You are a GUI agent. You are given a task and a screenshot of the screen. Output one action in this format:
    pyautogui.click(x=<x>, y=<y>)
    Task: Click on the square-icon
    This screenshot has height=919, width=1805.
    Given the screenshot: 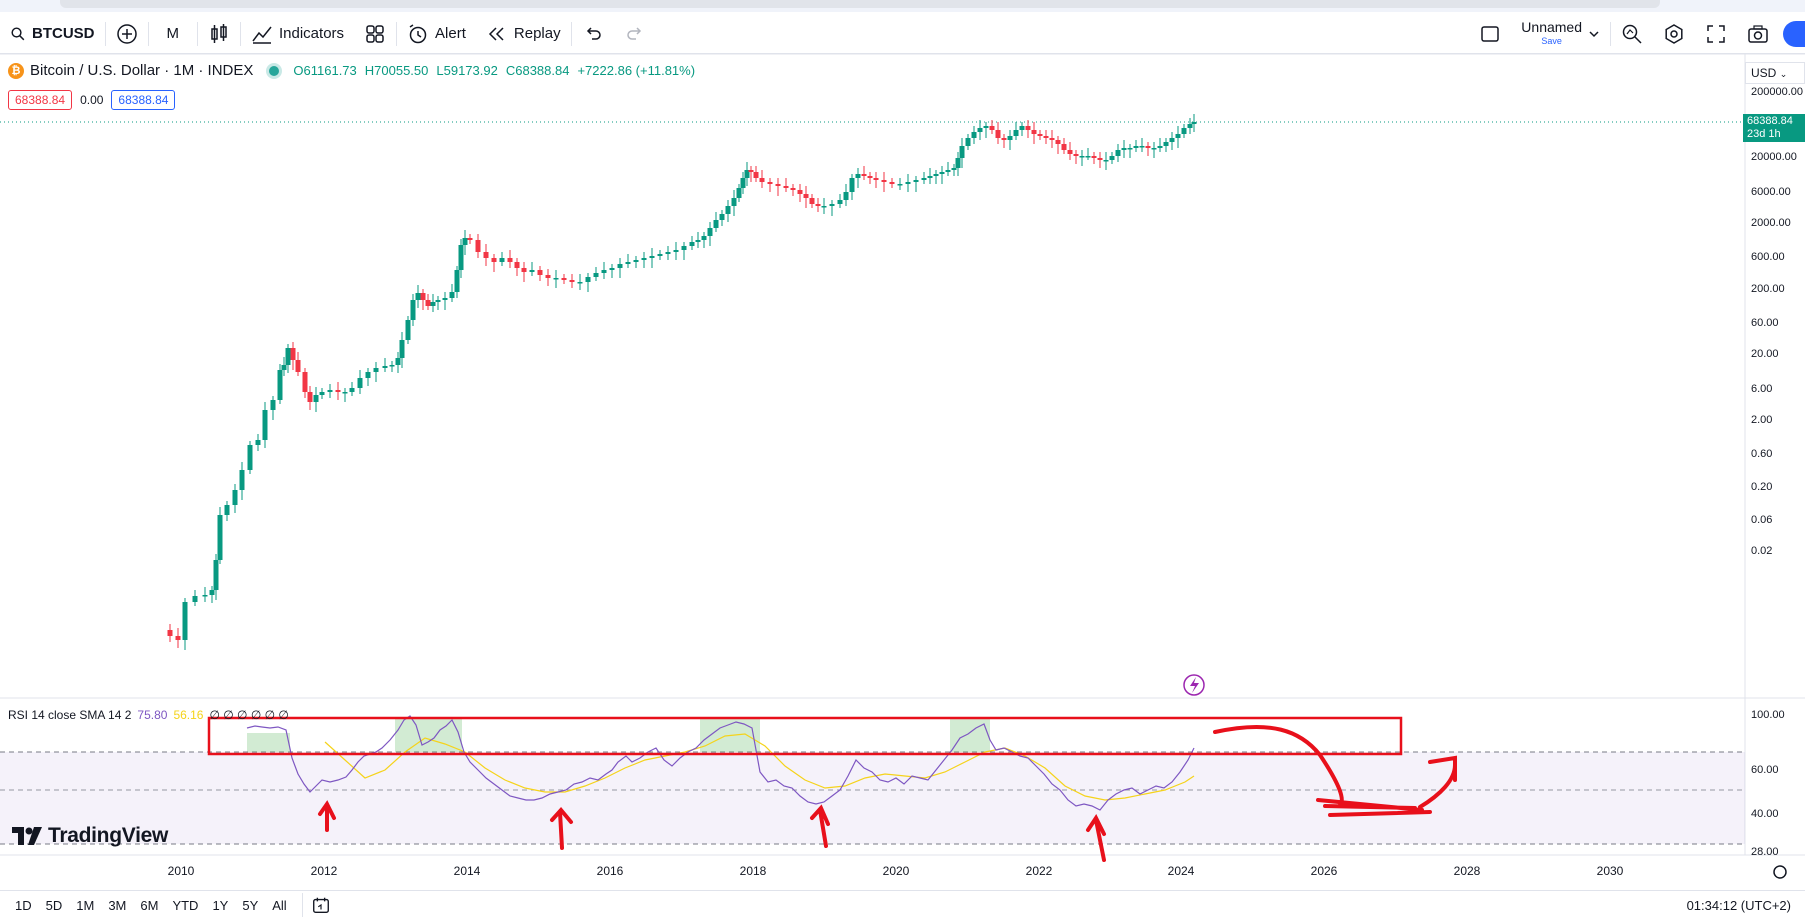 What is the action you would take?
    pyautogui.click(x=1490, y=33)
    